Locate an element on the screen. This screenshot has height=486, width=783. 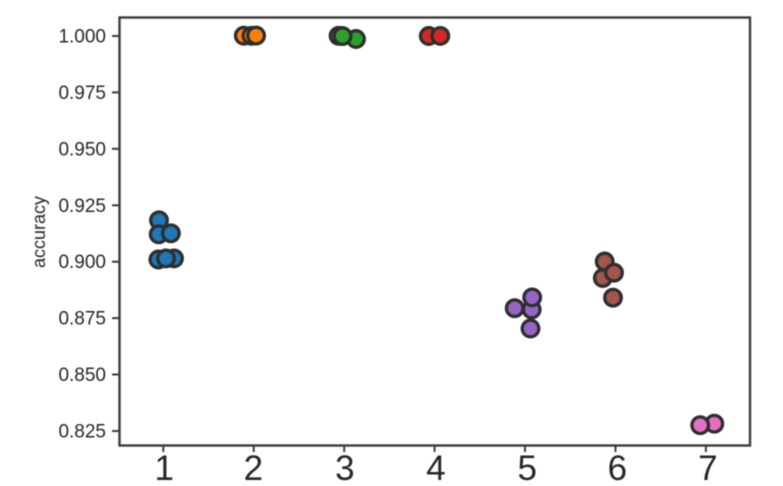
svg-text: 1 is located at coordinates (163, 467).